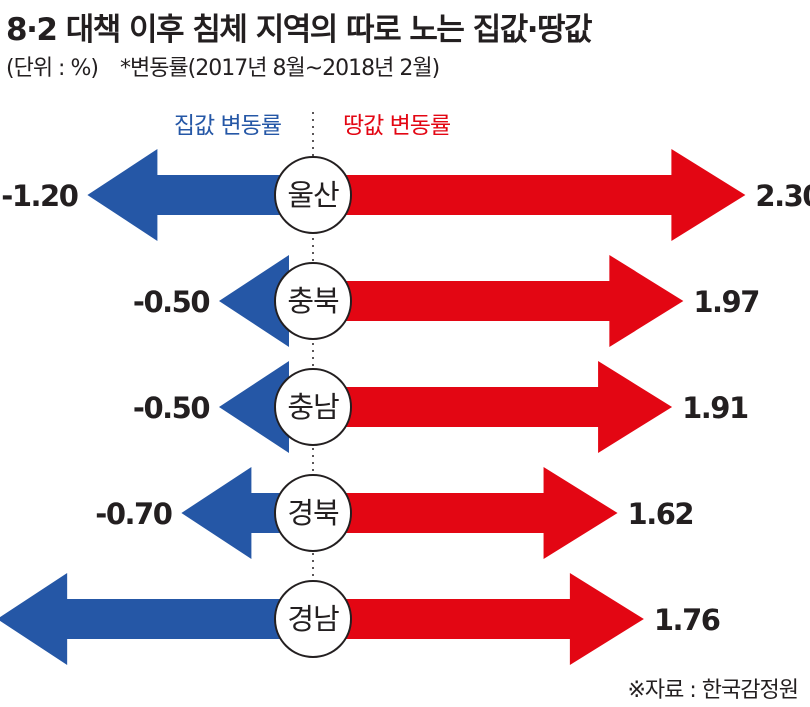 The image size is (810, 707). What do you see at coordinates (133, 514) in the screenshot?
I see `house-value-label: -0.70` at bounding box center [133, 514].